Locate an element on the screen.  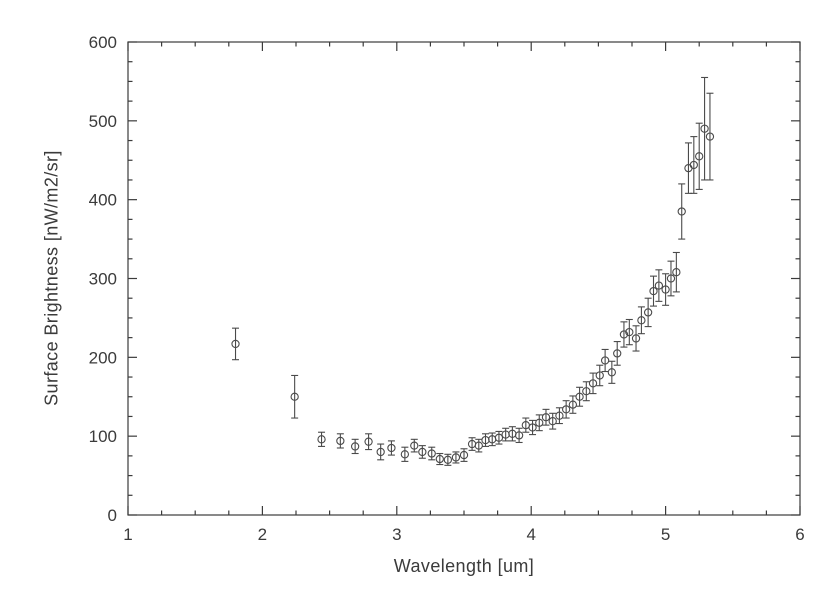
y-axis-label: Surface Brightness [nW/m2/sr] is located at coordinates (51, 278).